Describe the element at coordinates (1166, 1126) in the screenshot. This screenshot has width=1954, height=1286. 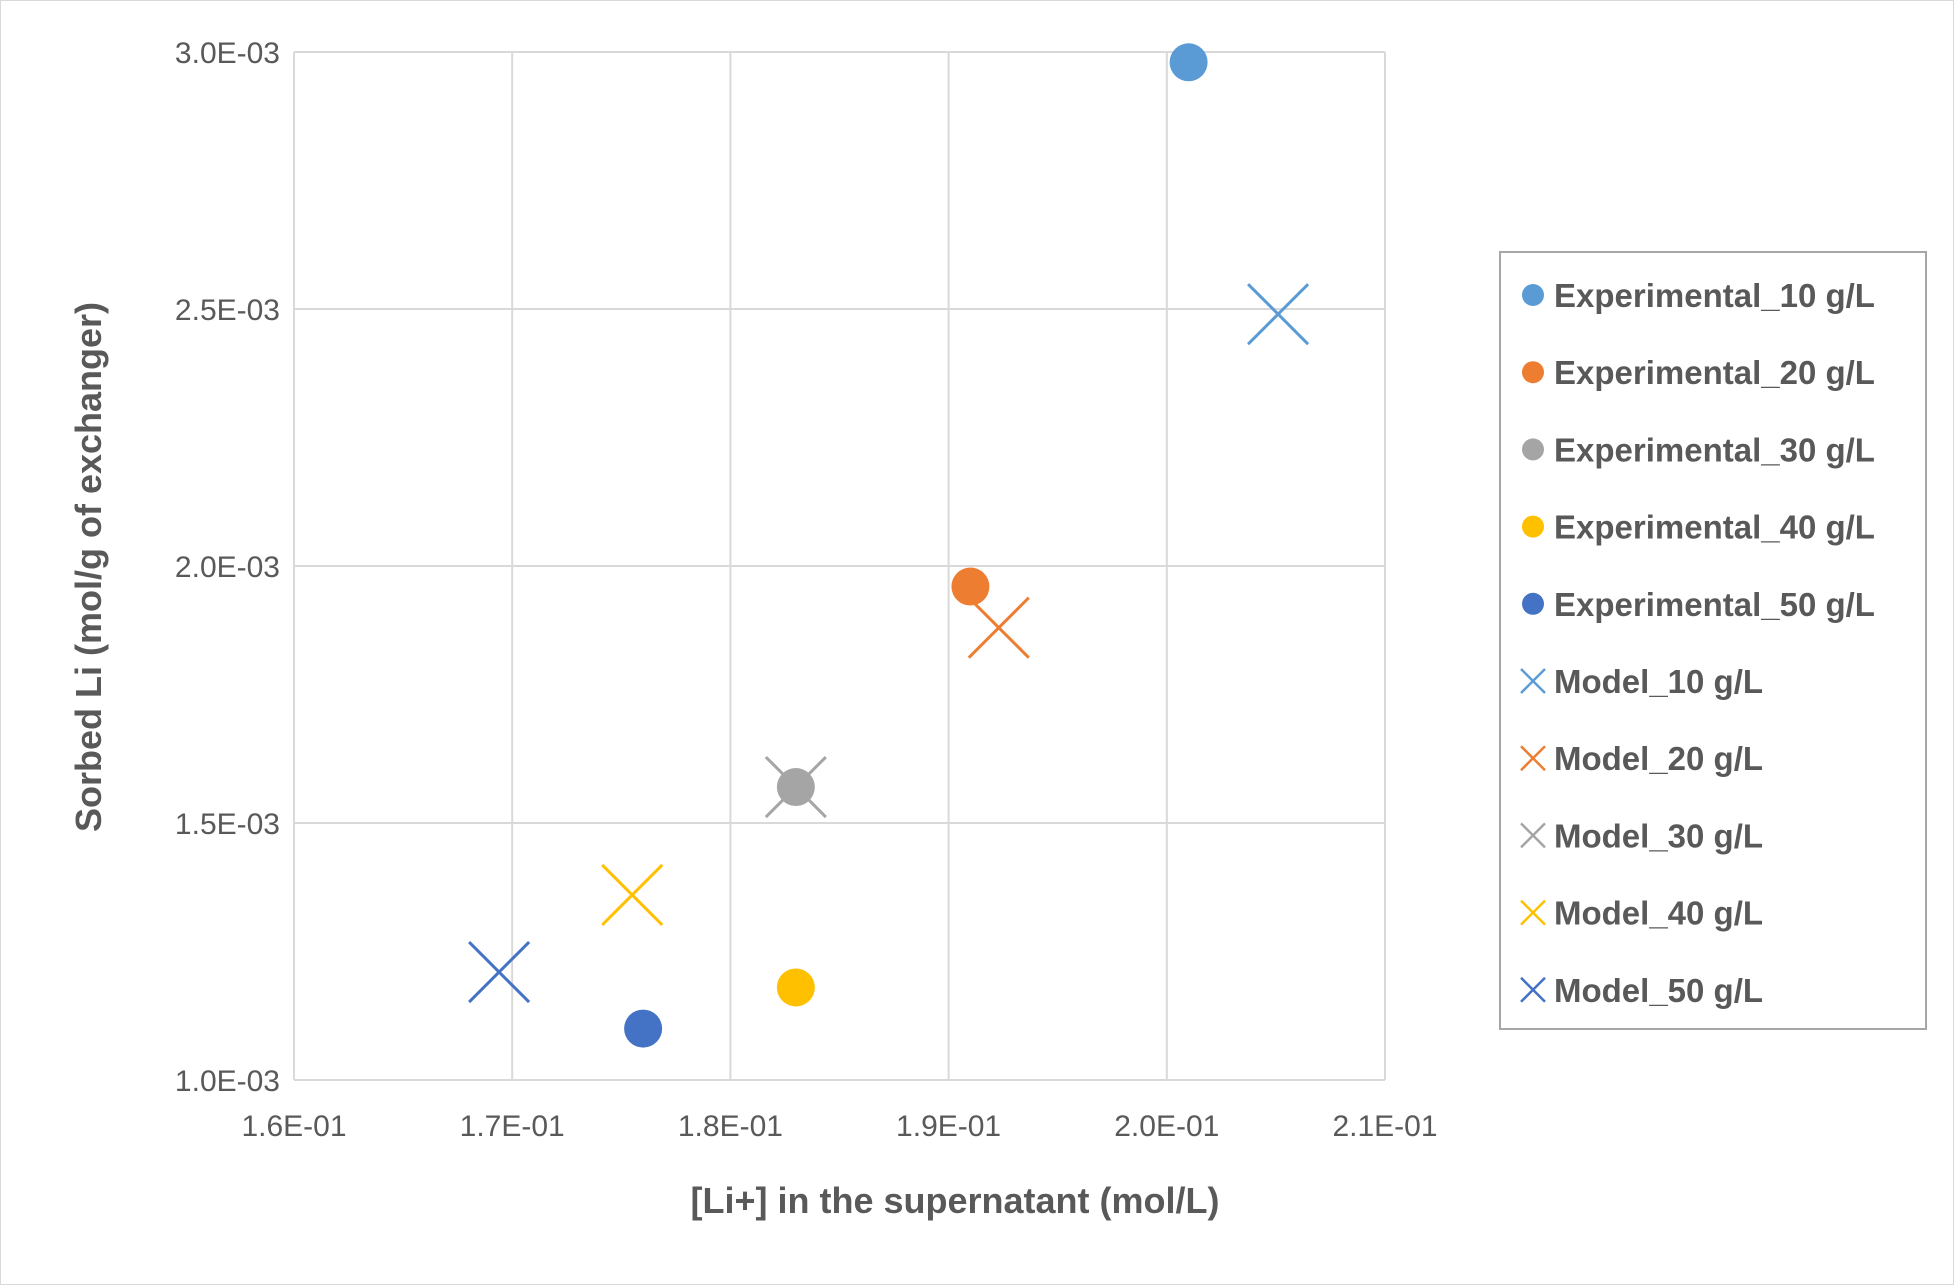
I see `x-tick-label: 2.0E-01` at that location.